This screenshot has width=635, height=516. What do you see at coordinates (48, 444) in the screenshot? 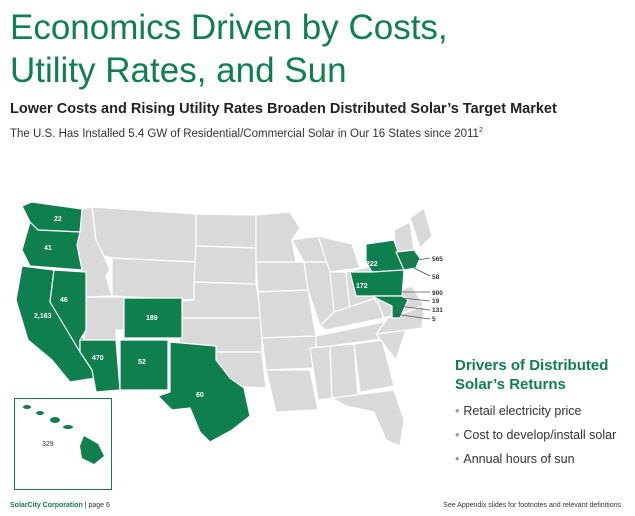
I see `value-hawaii: 329` at bounding box center [48, 444].